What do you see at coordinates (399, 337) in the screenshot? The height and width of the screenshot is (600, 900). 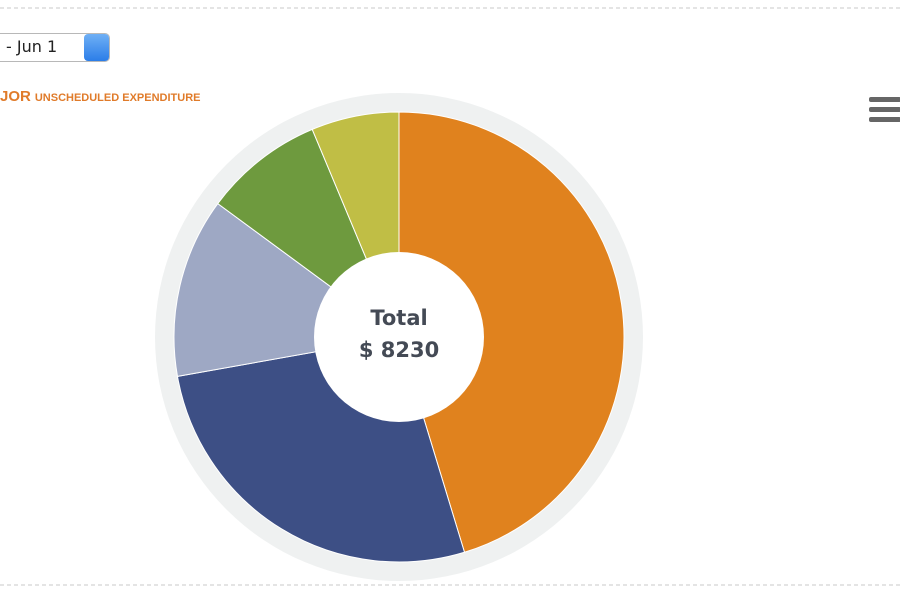 I see `donut-hole` at bounding box center [399, 337].